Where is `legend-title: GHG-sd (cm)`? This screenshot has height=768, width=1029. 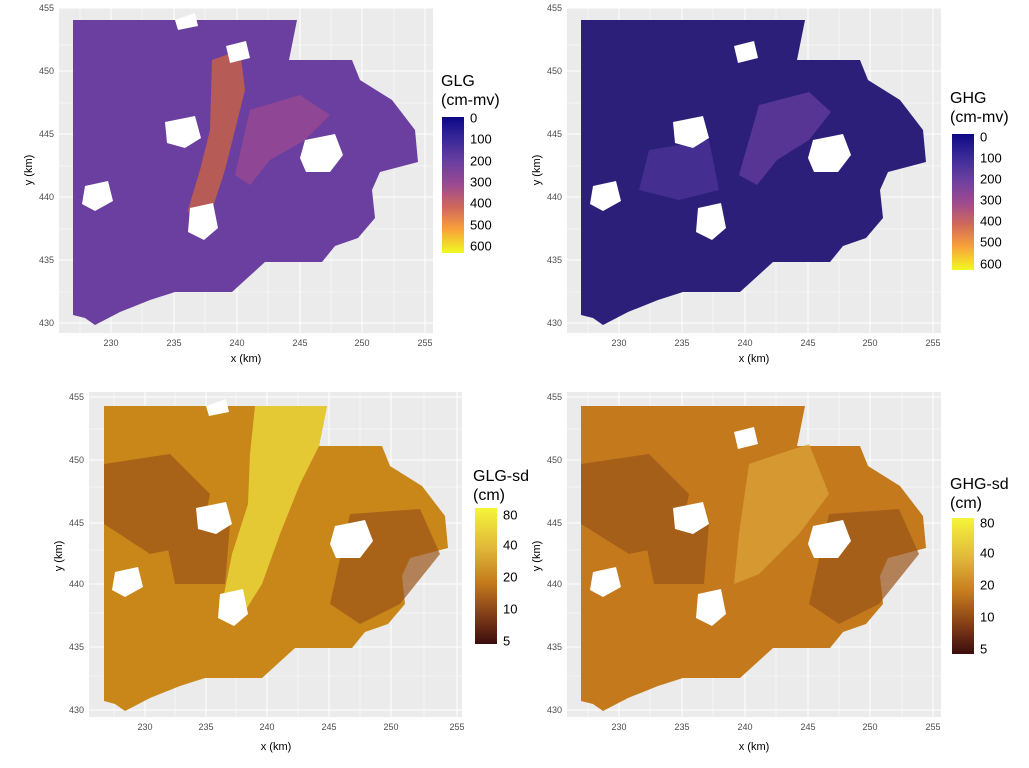 legend-title: GHG-sd (cm) is located at coordinates (979, 494).